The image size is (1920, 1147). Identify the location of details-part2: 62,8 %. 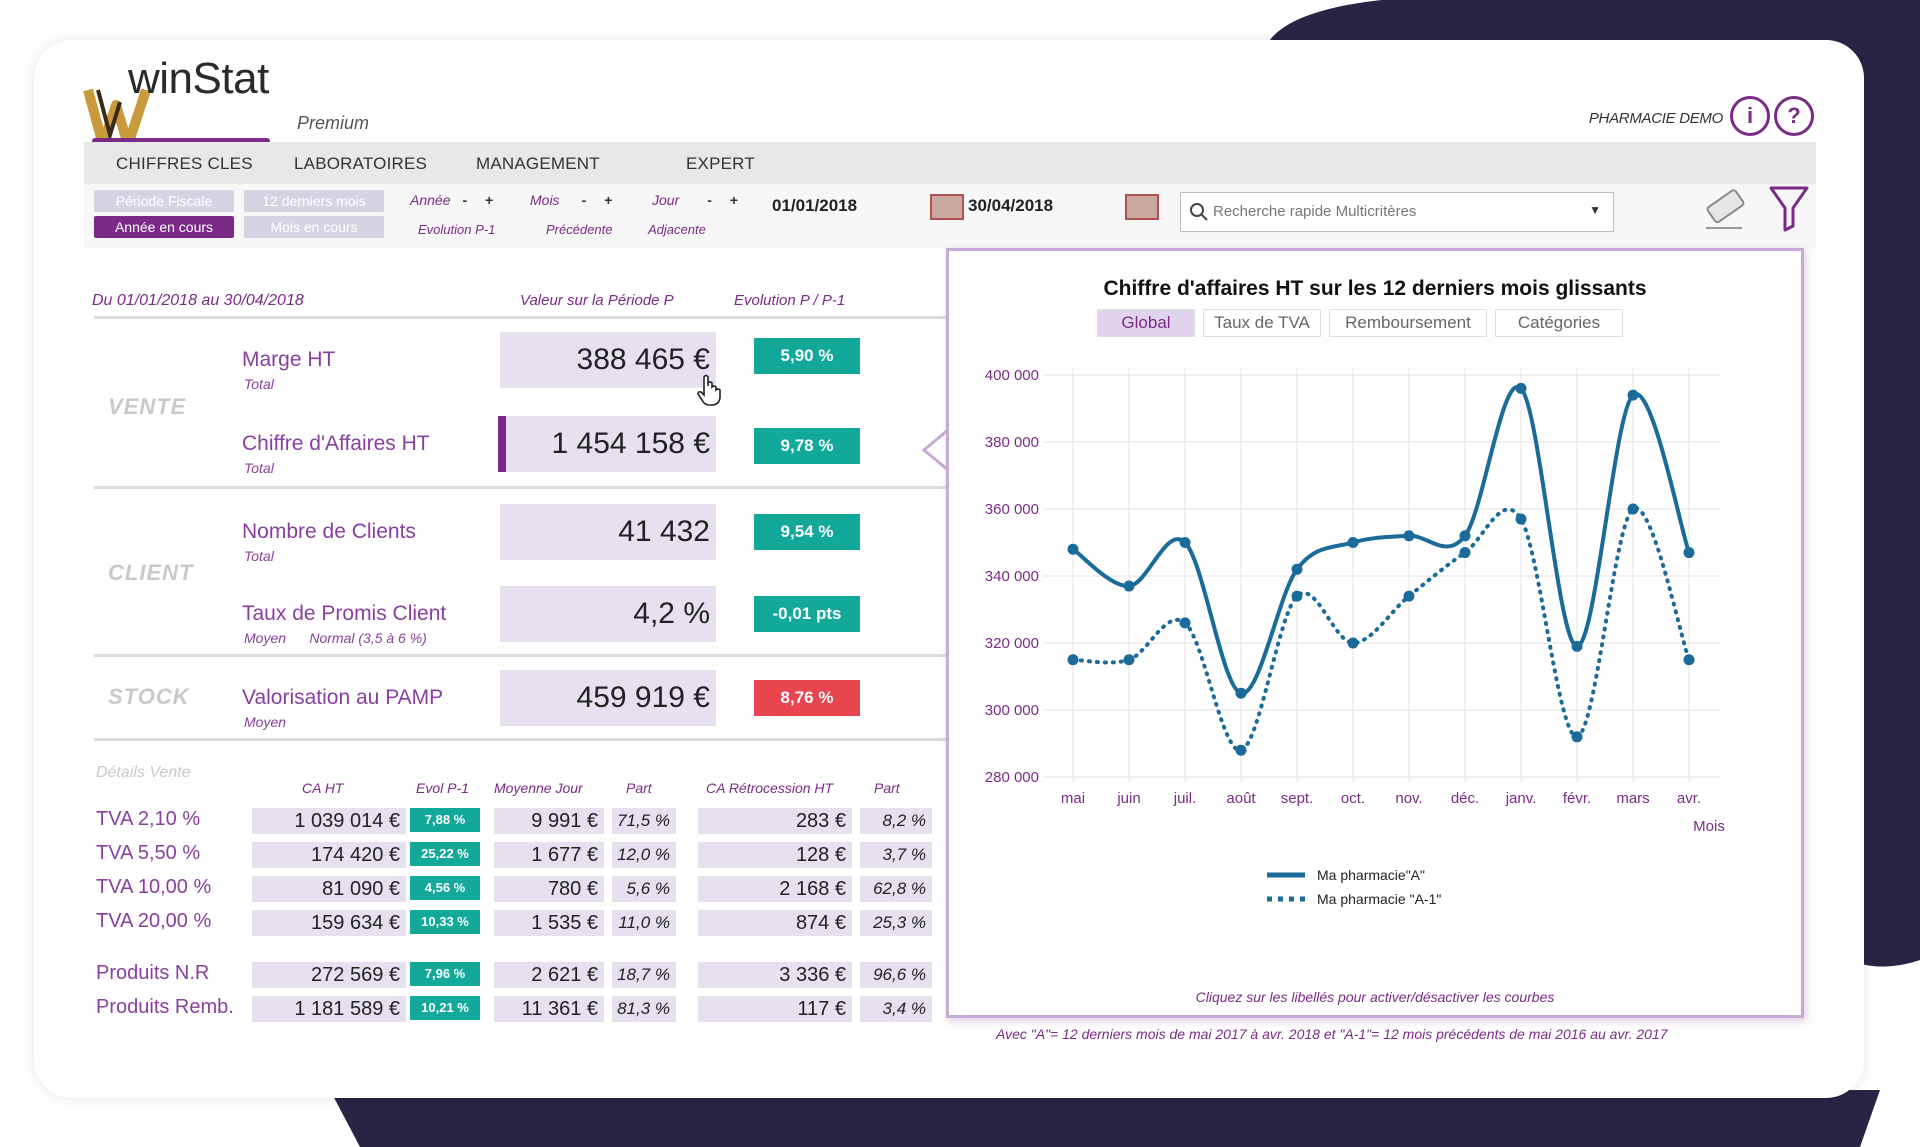
(896, 889).